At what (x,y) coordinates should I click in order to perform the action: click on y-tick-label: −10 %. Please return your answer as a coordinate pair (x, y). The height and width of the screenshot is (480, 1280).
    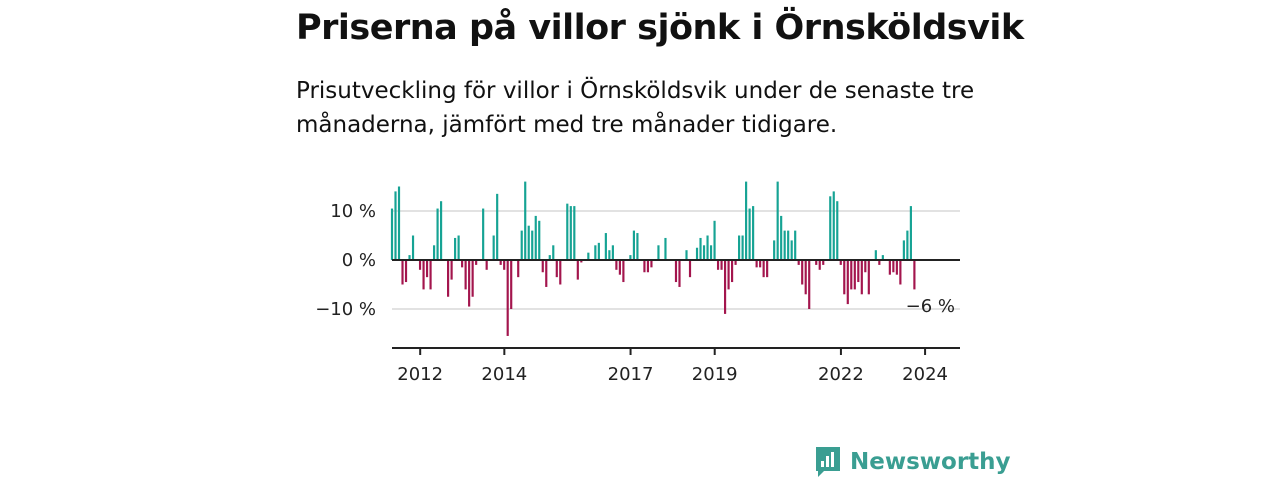
    Looking at the image, I should click on (345, 309).